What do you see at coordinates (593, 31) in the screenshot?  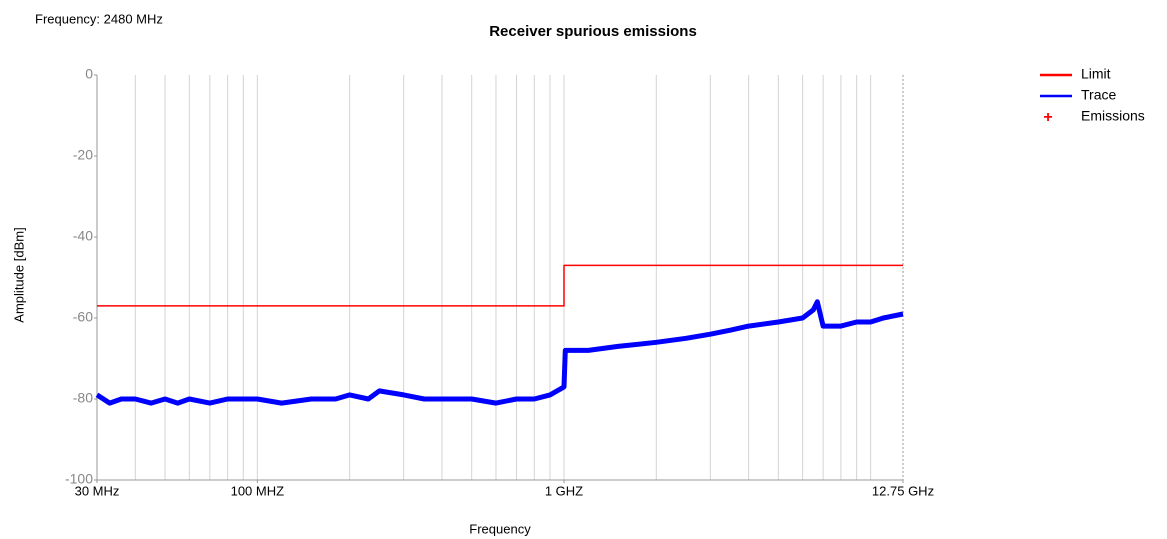 I see `chart-title: Receiver spurious emissions` at bounding box center [593, 31].